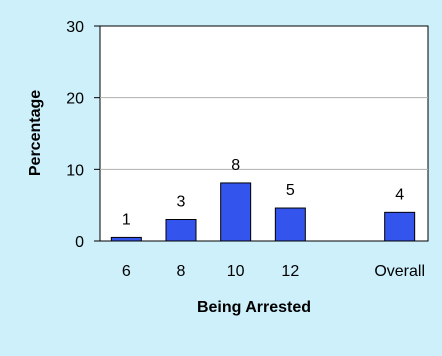  What do you see at coordinates (254, 307) in the screenshot?
I see `x-axis-label: Being Arrested` at bounding box center [254, 307].